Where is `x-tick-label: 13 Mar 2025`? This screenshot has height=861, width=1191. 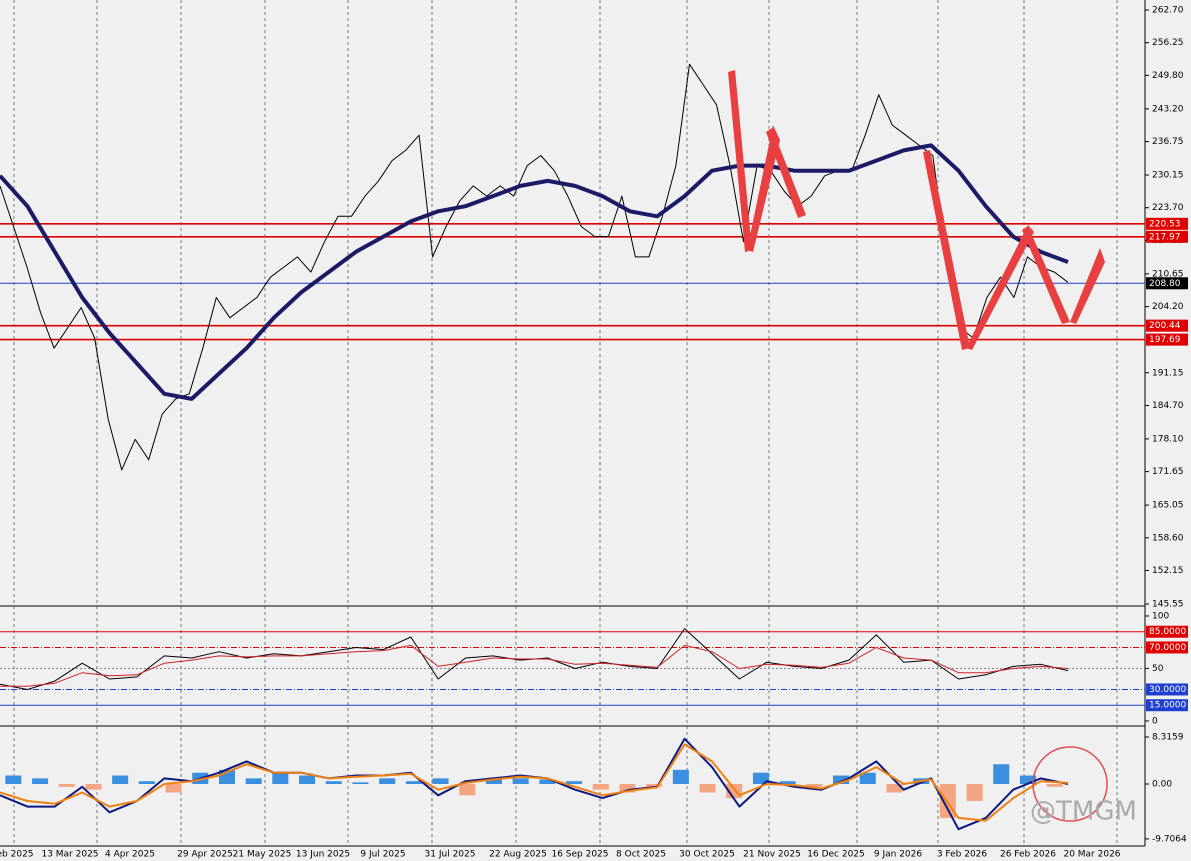 x-tick-label: 13 Mar 2025 is located at coordinates (69, 855).